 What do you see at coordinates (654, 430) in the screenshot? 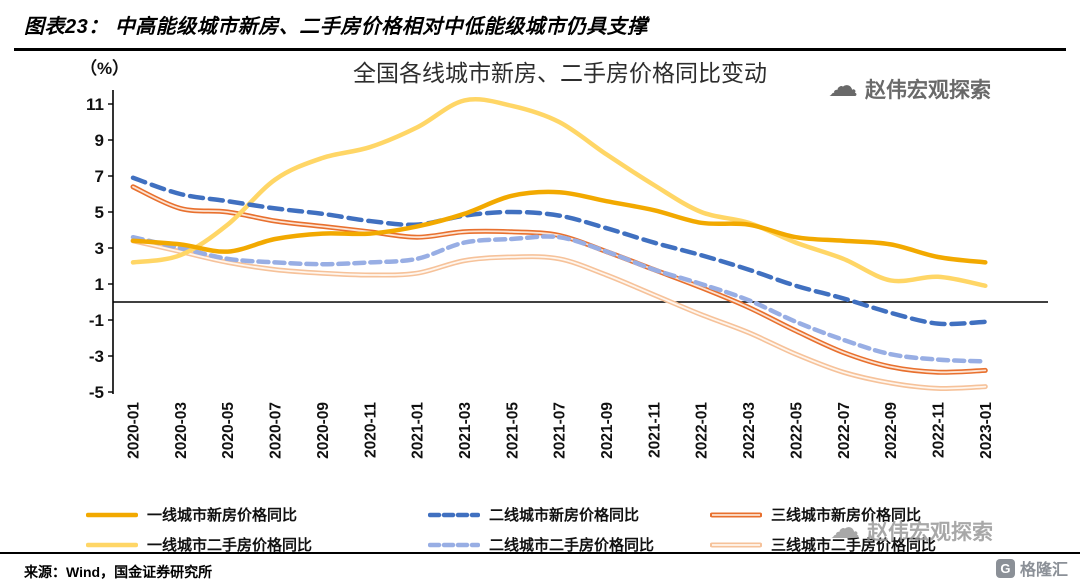
I see `svg-text: 2021-11` at bounding box center [654, 430].